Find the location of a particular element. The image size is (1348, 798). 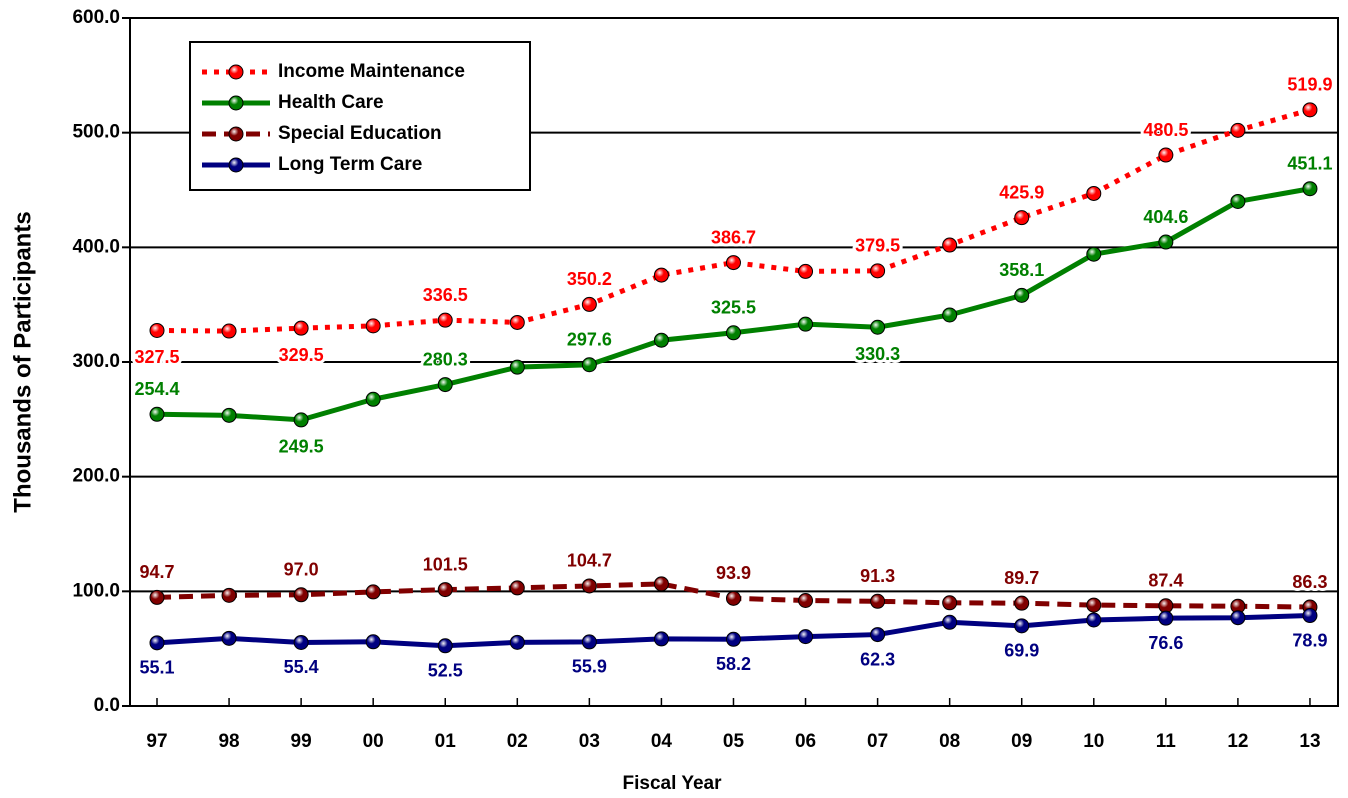

value-label: 69.9 is located at coordinates (1021, 651).